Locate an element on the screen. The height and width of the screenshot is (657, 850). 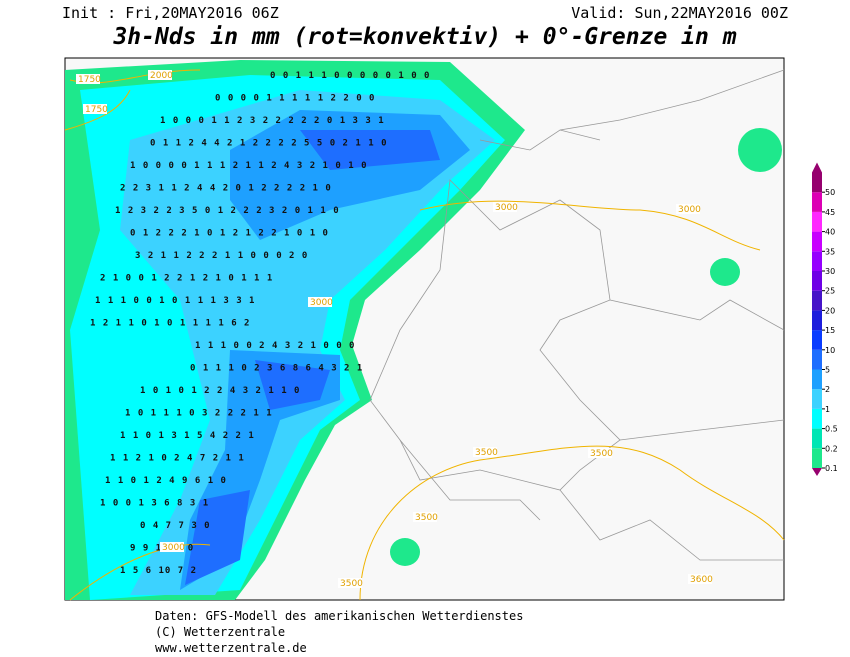
footer-url: www.wetterzentrale.de is located at coordinates (231, 648).